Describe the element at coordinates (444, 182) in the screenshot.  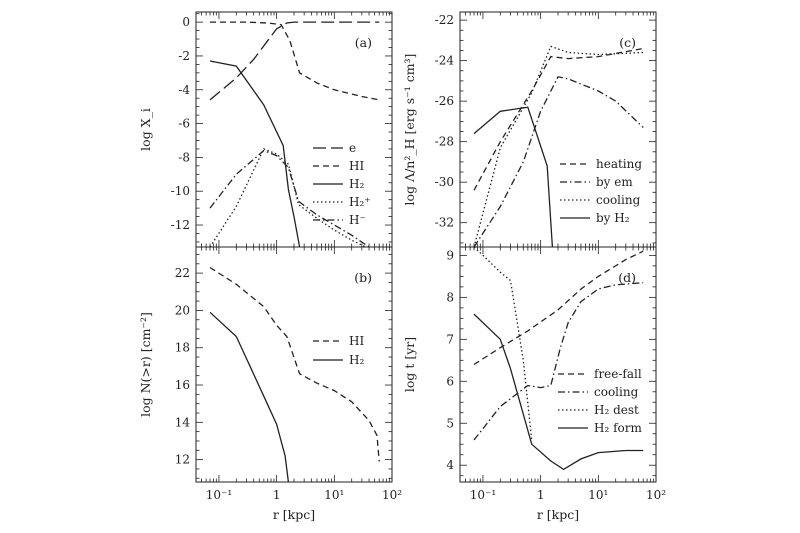
I see `y-tick-label: -30` at that location.